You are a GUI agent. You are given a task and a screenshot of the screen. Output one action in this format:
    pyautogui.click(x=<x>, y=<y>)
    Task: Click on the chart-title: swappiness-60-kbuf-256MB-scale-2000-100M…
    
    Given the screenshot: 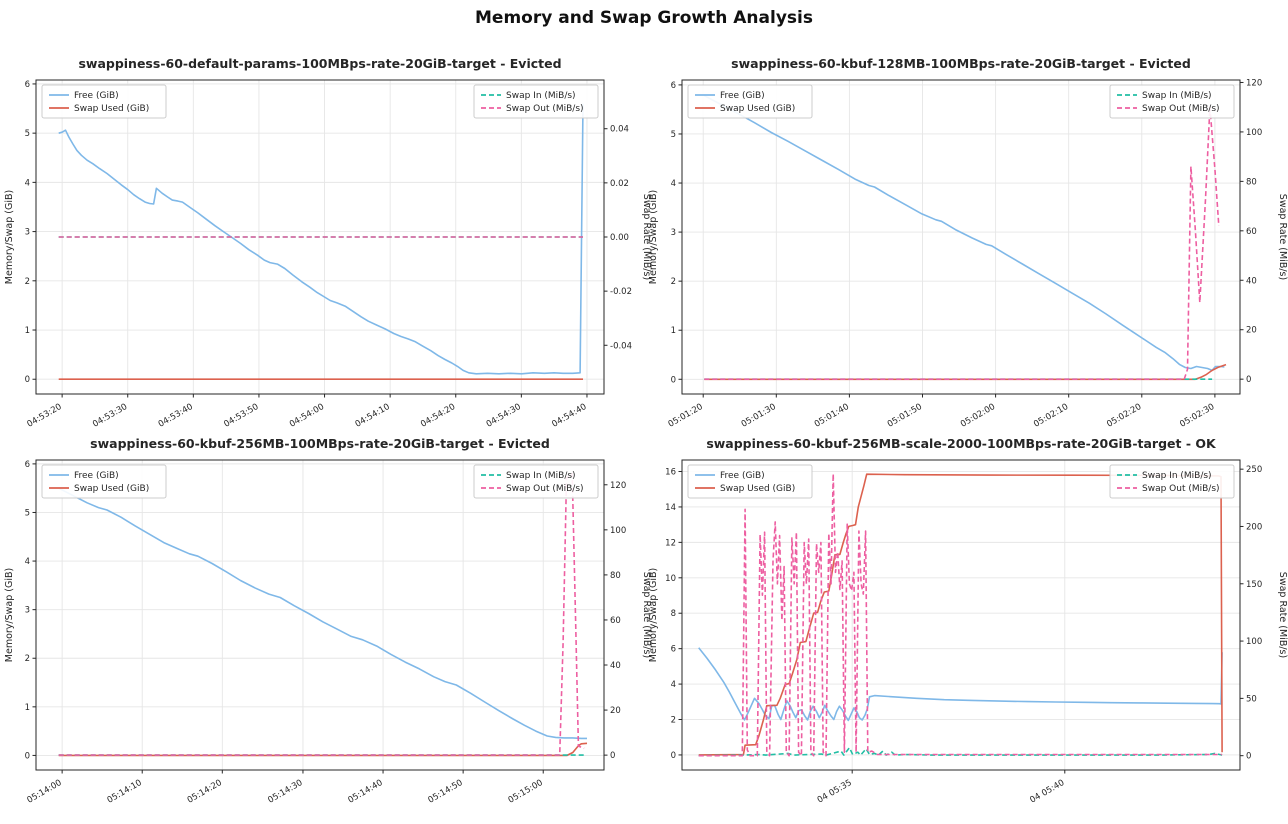 What is the action you would take?
    pyautogui.click(x=961, y=443)
    